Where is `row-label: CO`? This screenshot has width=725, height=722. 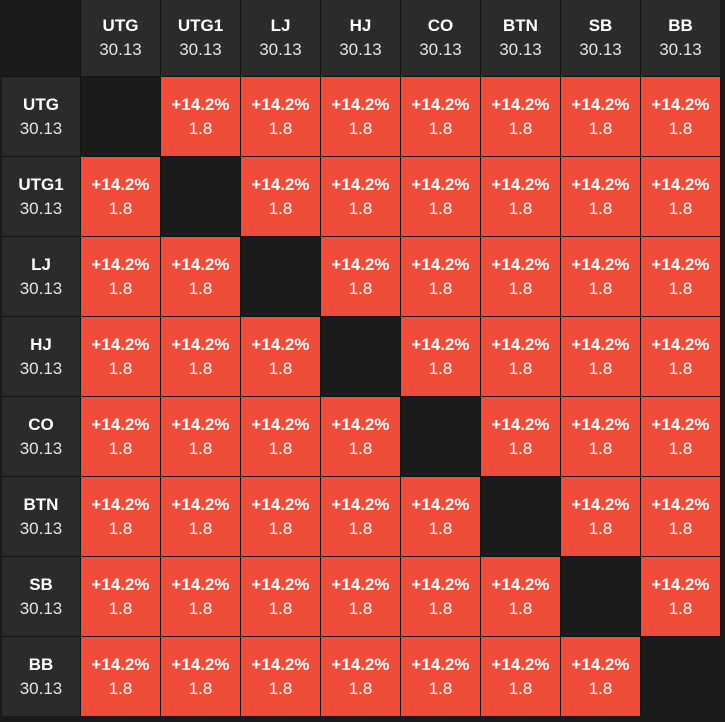 row-label: CO is located at coordinates (41, 424).